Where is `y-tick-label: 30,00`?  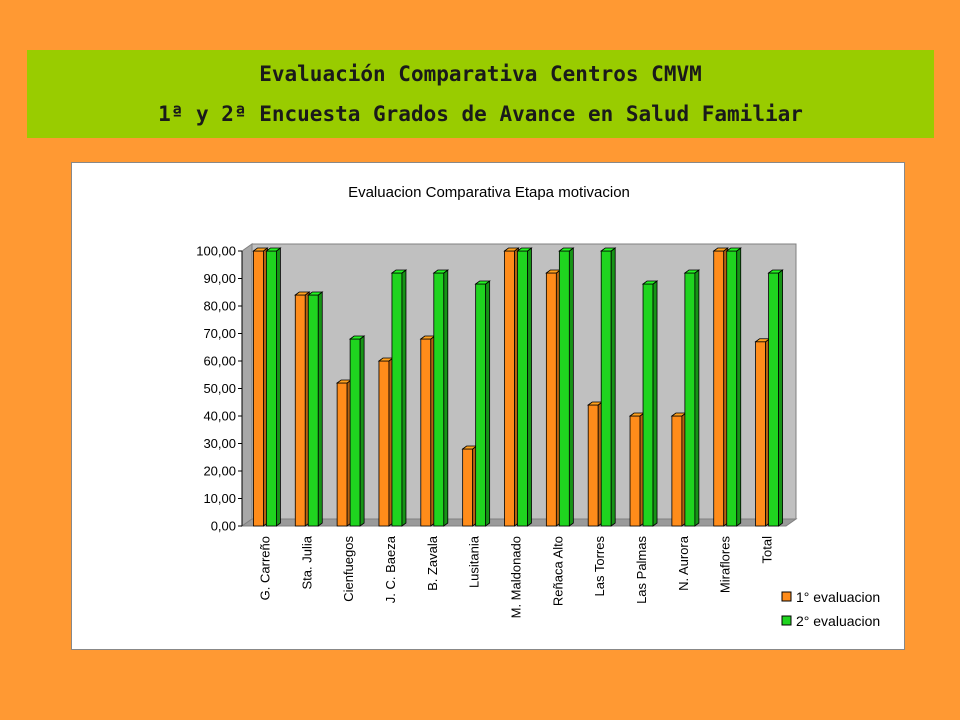 y-tick-label: 30,00 is located at coordinates (219, 443).